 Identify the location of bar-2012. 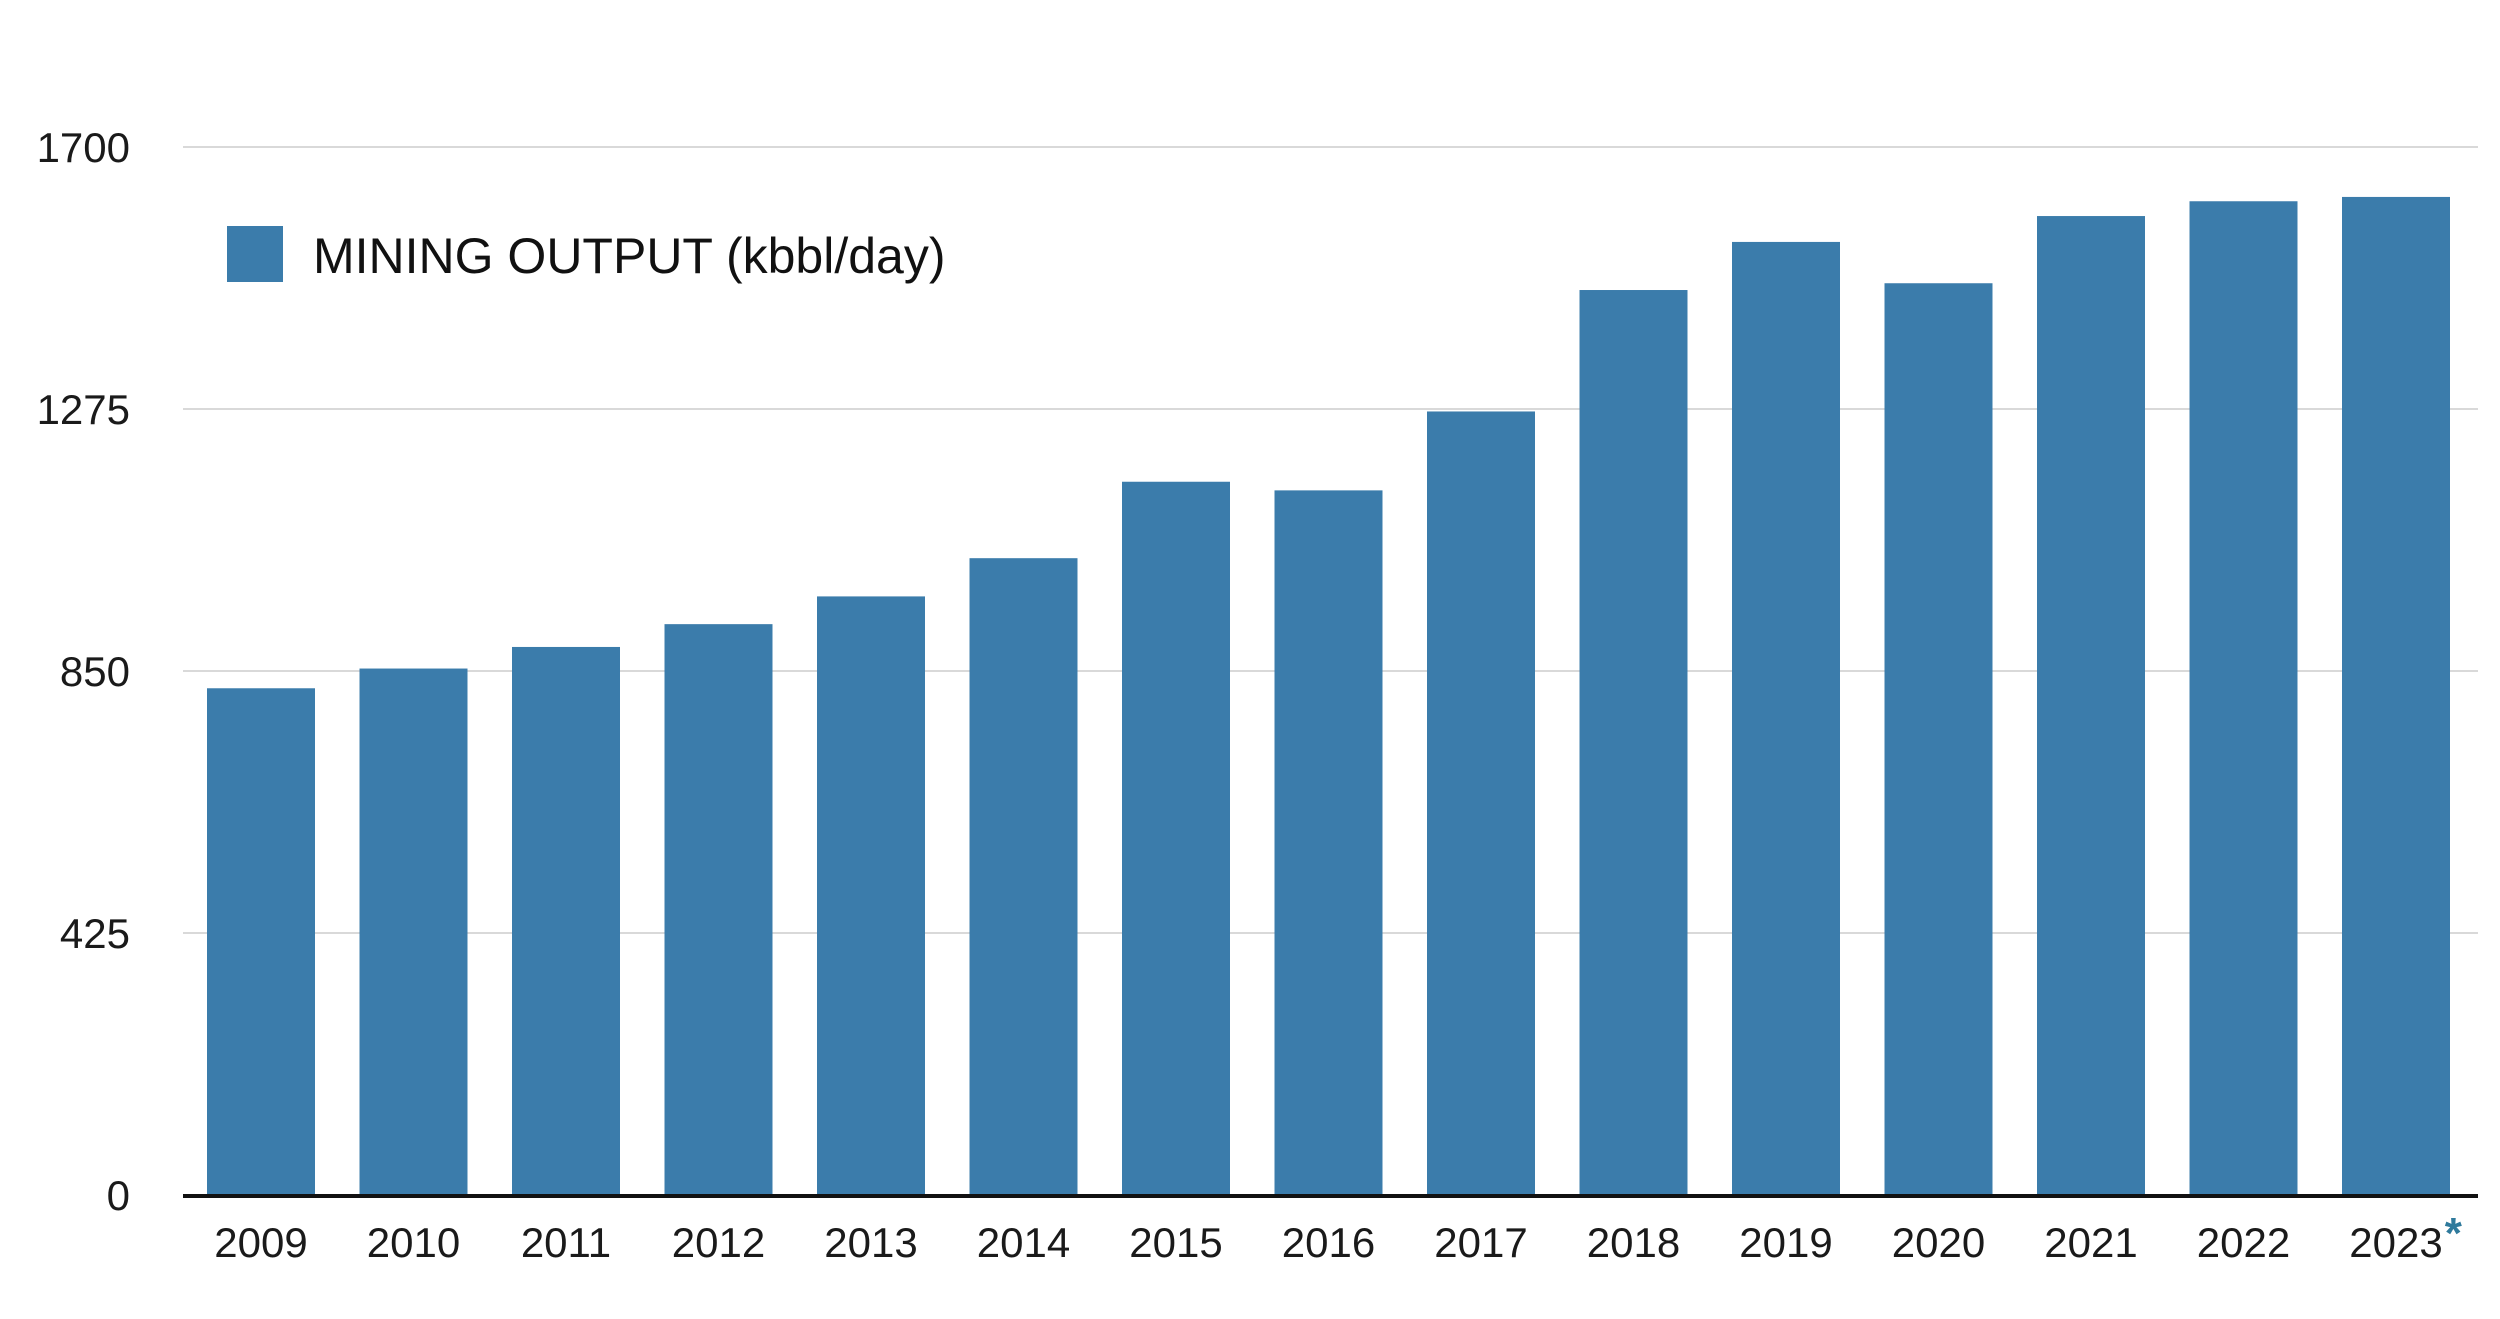
(718, 909).